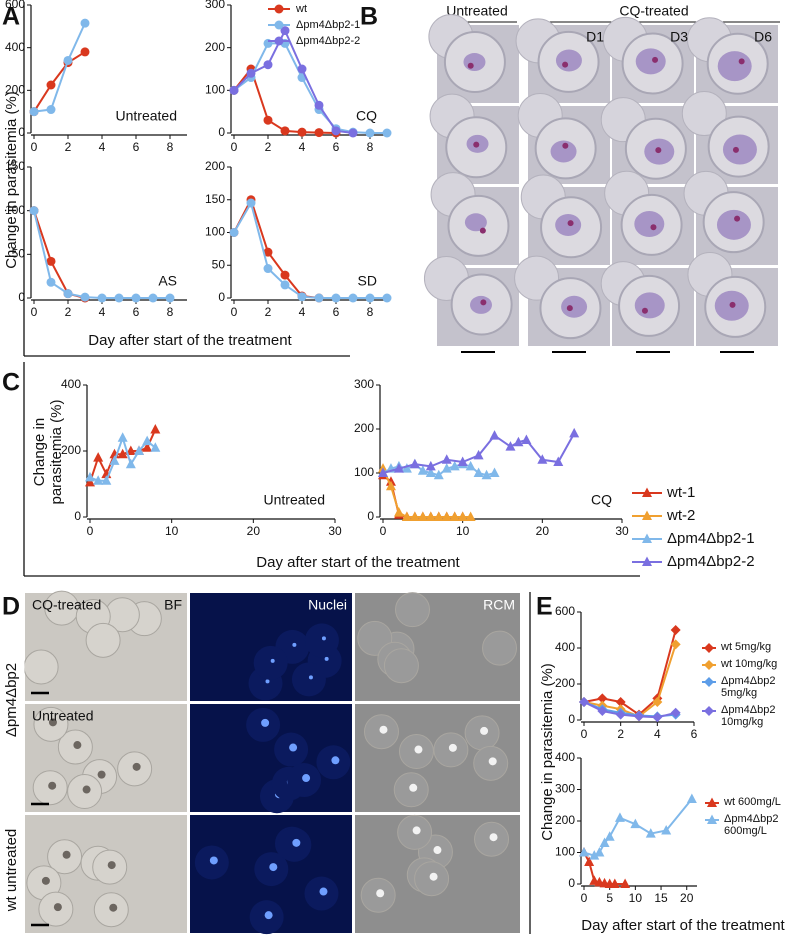  Describe the element at coordinates (547, 752) in the screenshot. I see `y-axis-title: Change in parasitemia (%)` at that location.